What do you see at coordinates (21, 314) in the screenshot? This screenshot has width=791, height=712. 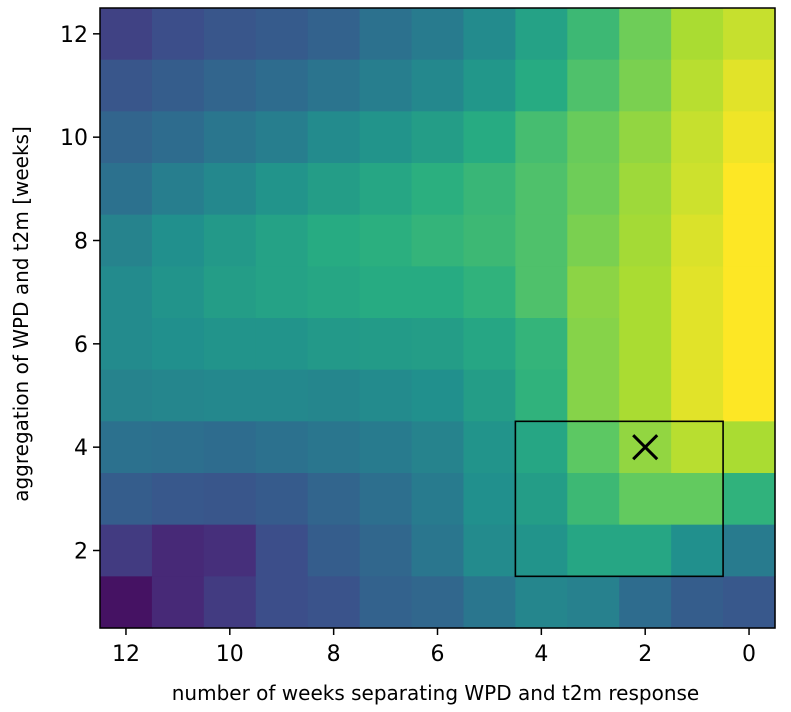 I see `y-axis-label: aggregation of WPD and t2m [weeks]` at bounding box center [21, 314].